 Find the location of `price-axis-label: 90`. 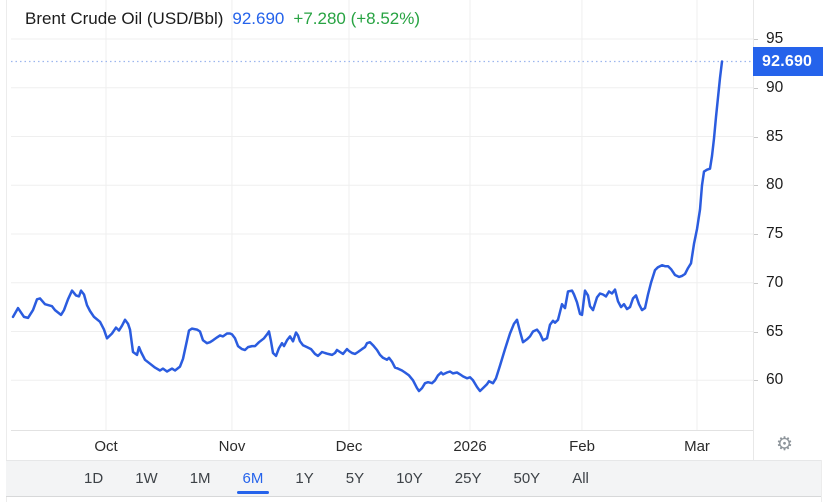

price-axis-label: 90 is located at coordinates (775, 87).